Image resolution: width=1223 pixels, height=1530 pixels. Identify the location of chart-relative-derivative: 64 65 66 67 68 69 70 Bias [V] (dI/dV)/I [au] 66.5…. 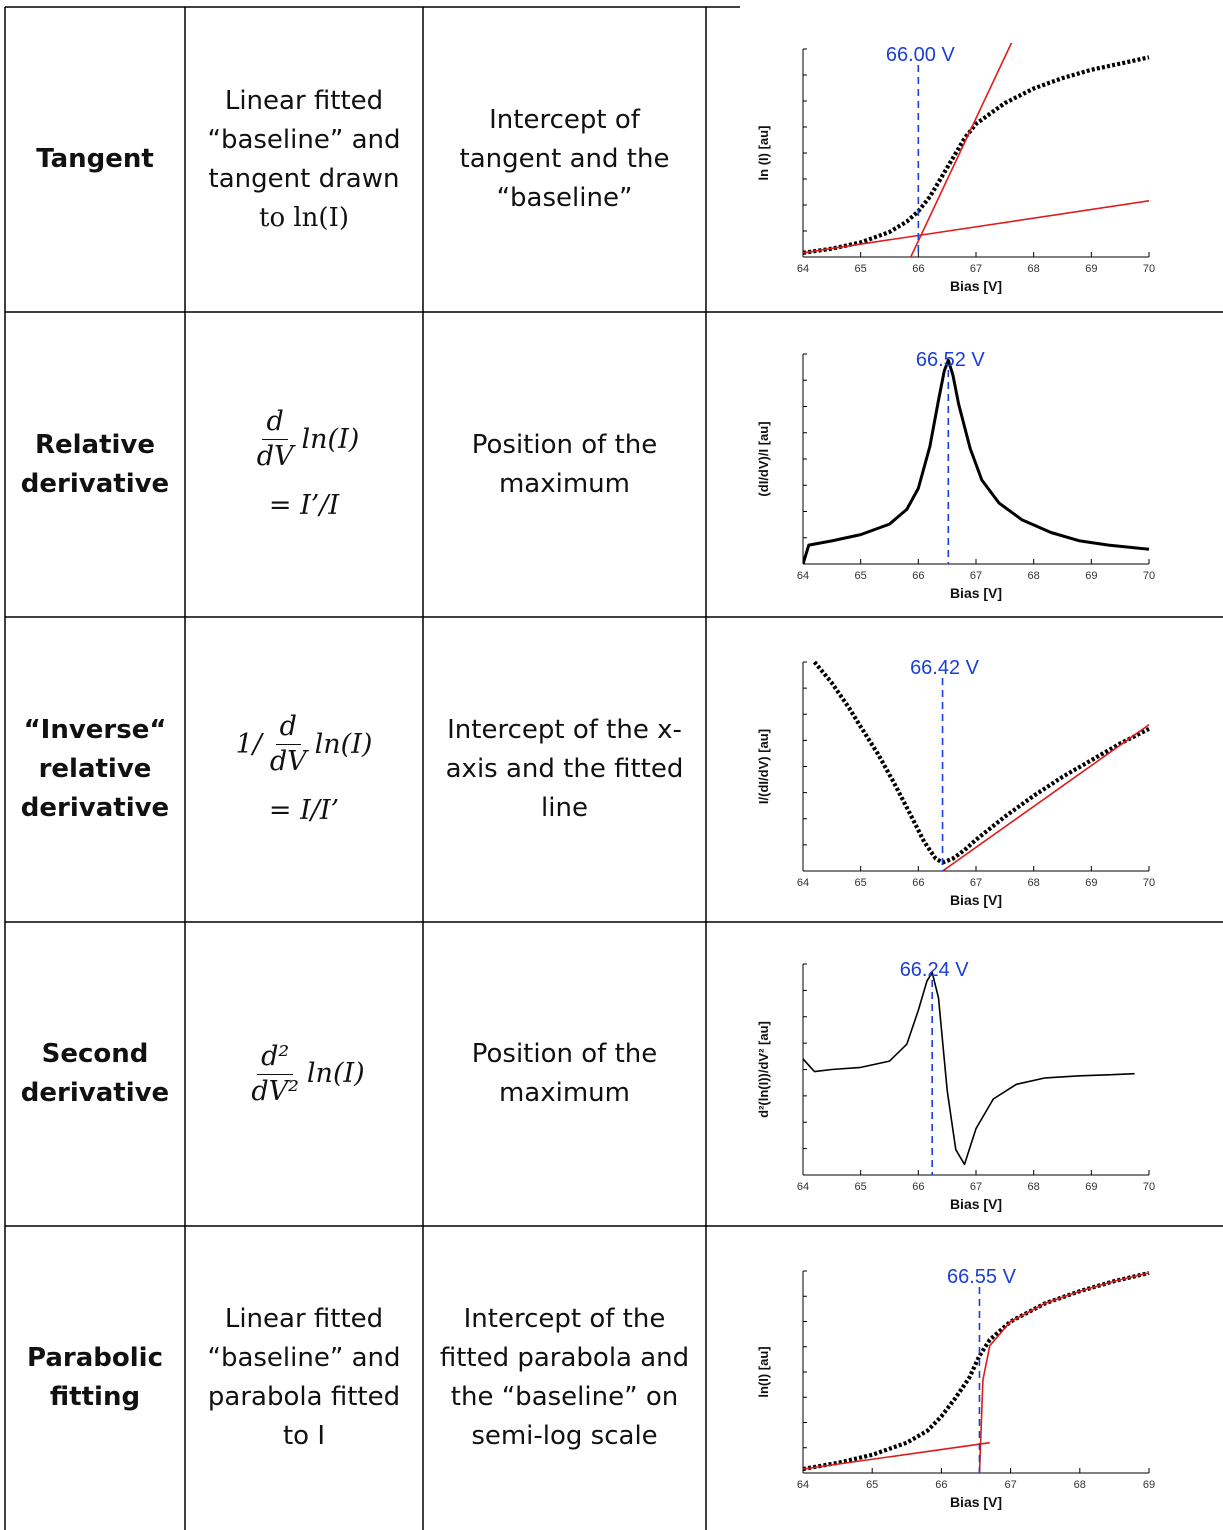
(955, 475).